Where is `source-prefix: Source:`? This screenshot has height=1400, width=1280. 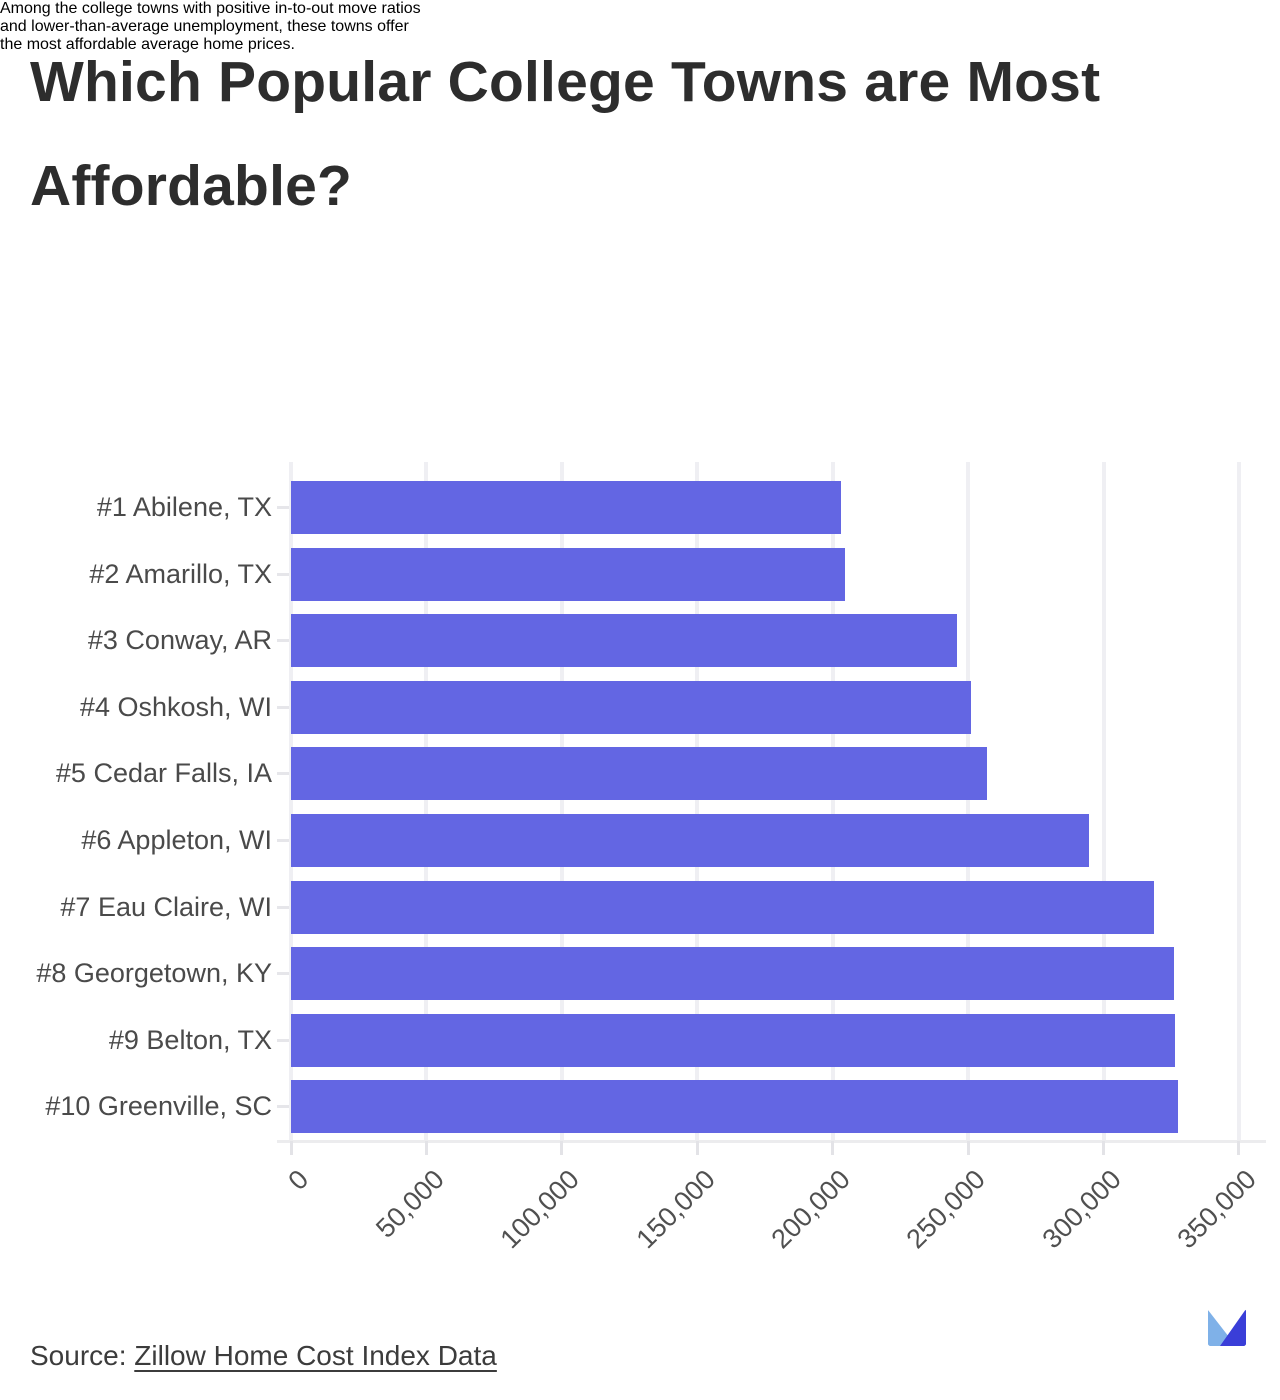
source-prefix: Source: is located at coordinates (82, 1355).